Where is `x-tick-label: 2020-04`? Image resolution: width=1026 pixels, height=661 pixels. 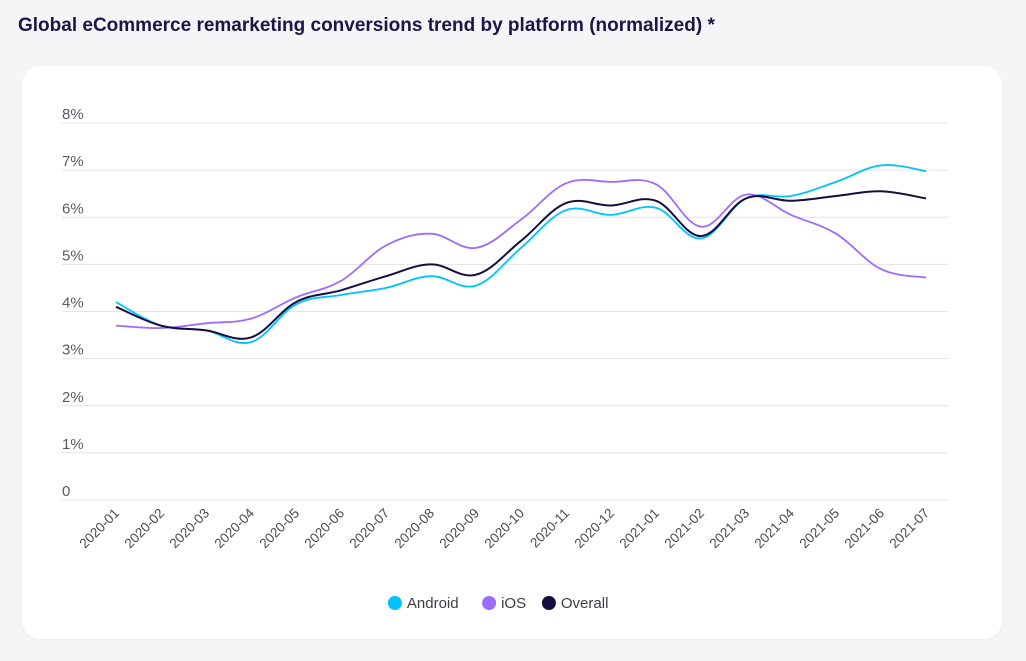
x-tick-label: 2020-04 is located at coordinates (234, 528).